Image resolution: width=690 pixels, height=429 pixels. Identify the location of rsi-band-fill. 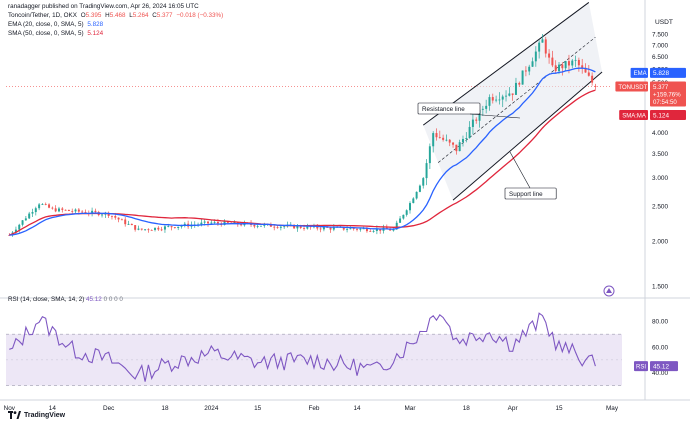
(314, 360).